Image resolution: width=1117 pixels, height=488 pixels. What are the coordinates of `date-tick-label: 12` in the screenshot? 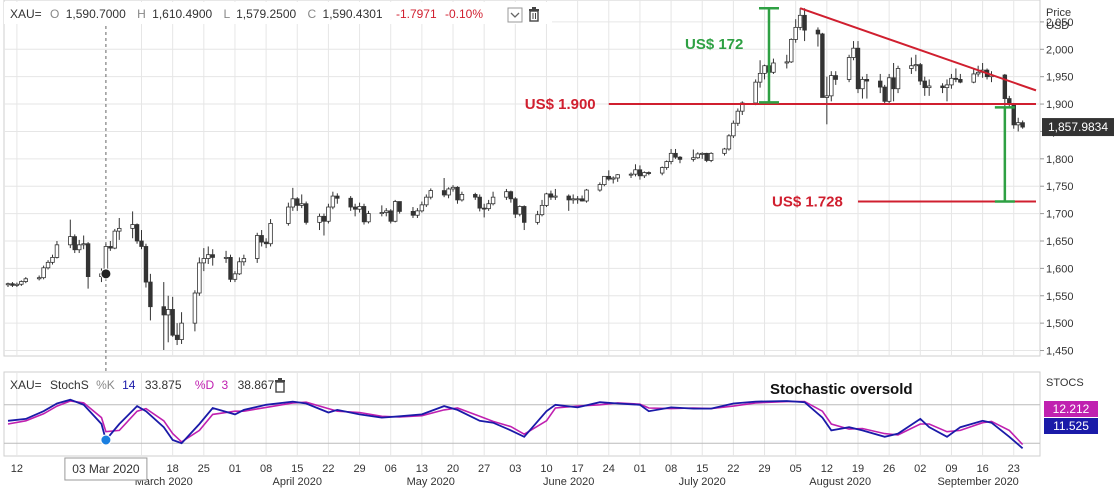 It's located at (827, 469).